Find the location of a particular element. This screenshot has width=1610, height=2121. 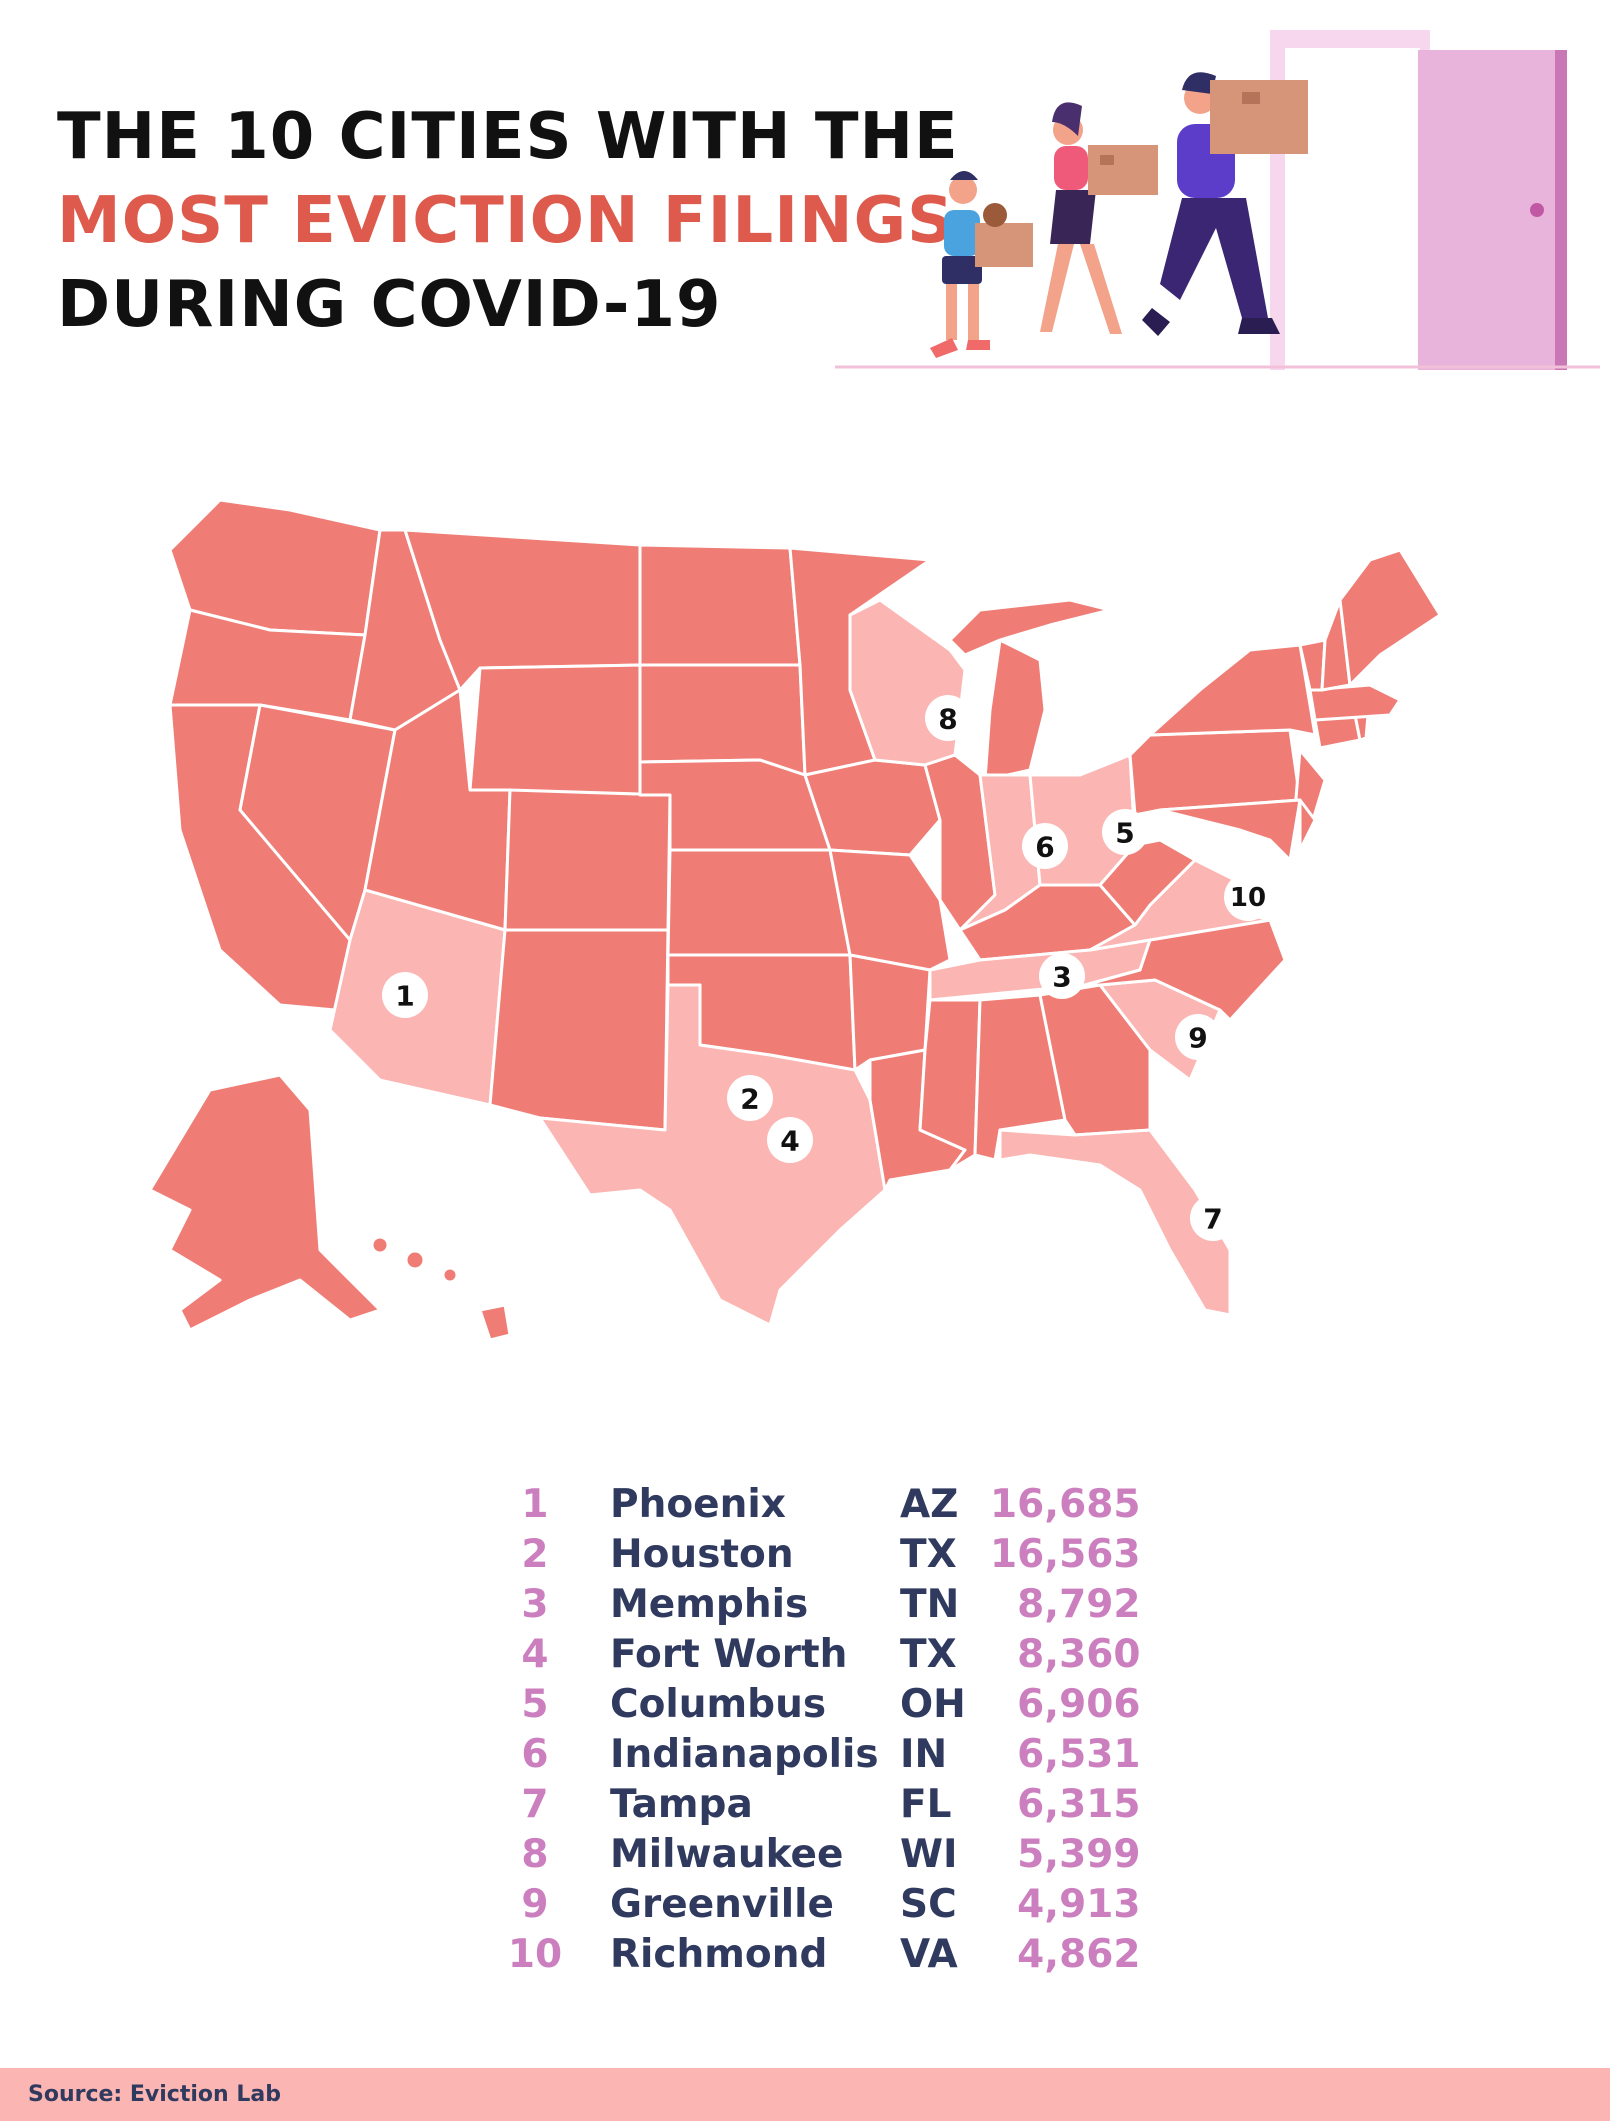

rank-number: 3 is located at coordinates (535, 1604).